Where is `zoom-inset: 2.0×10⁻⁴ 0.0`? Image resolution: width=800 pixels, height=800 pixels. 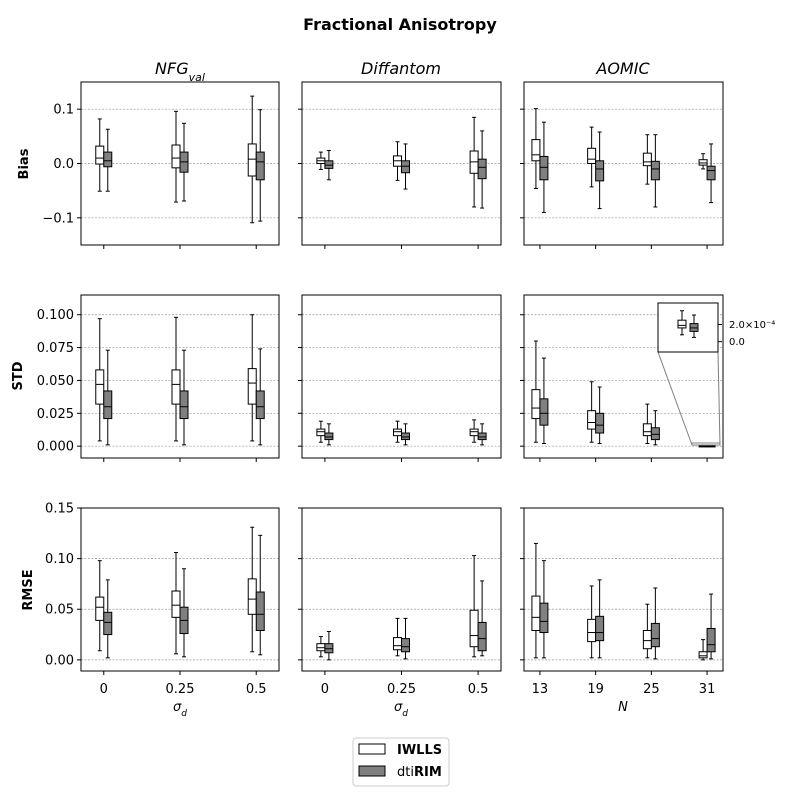 zoom-inset: 2.0×10⁻⁴ 0.0 is located at coordinates (716, 374).